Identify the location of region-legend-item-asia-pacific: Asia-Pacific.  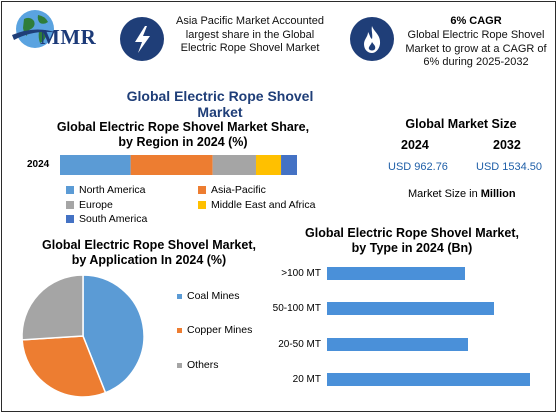
(232, 190).